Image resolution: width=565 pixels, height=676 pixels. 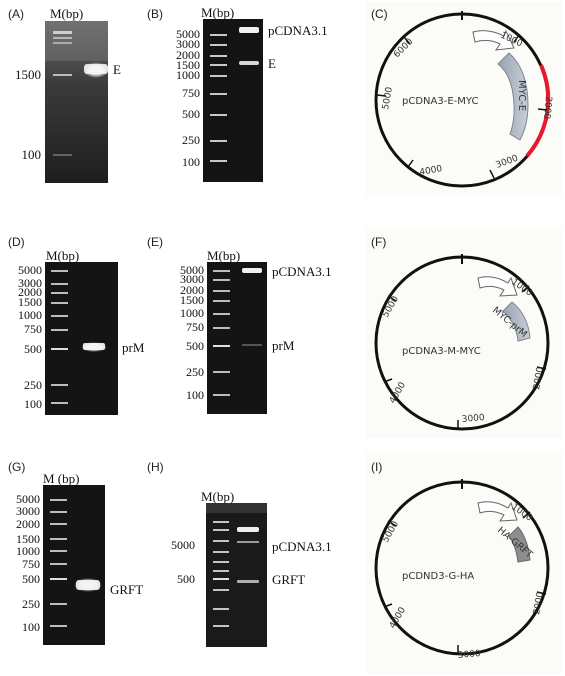 What do you see at coordinates (16, 467) in the screenshot?
I see `panel-g-letter: (G)` at bounding box center [16, 467].